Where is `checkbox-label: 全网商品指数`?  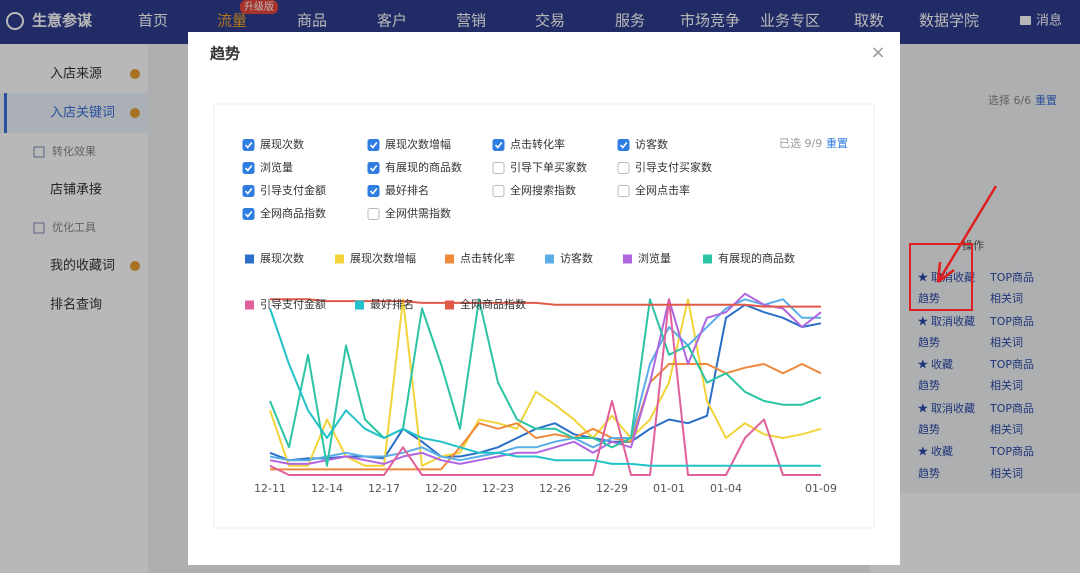 checkbox-label: 全网商品指数 is located at coordinates (293, 213).